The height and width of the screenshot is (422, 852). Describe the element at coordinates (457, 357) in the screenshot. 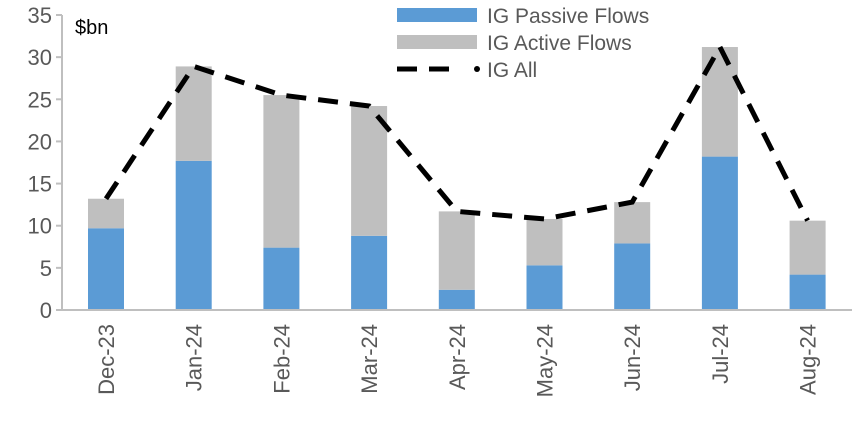

I see `x-tick-label: Apr-24` at that location.